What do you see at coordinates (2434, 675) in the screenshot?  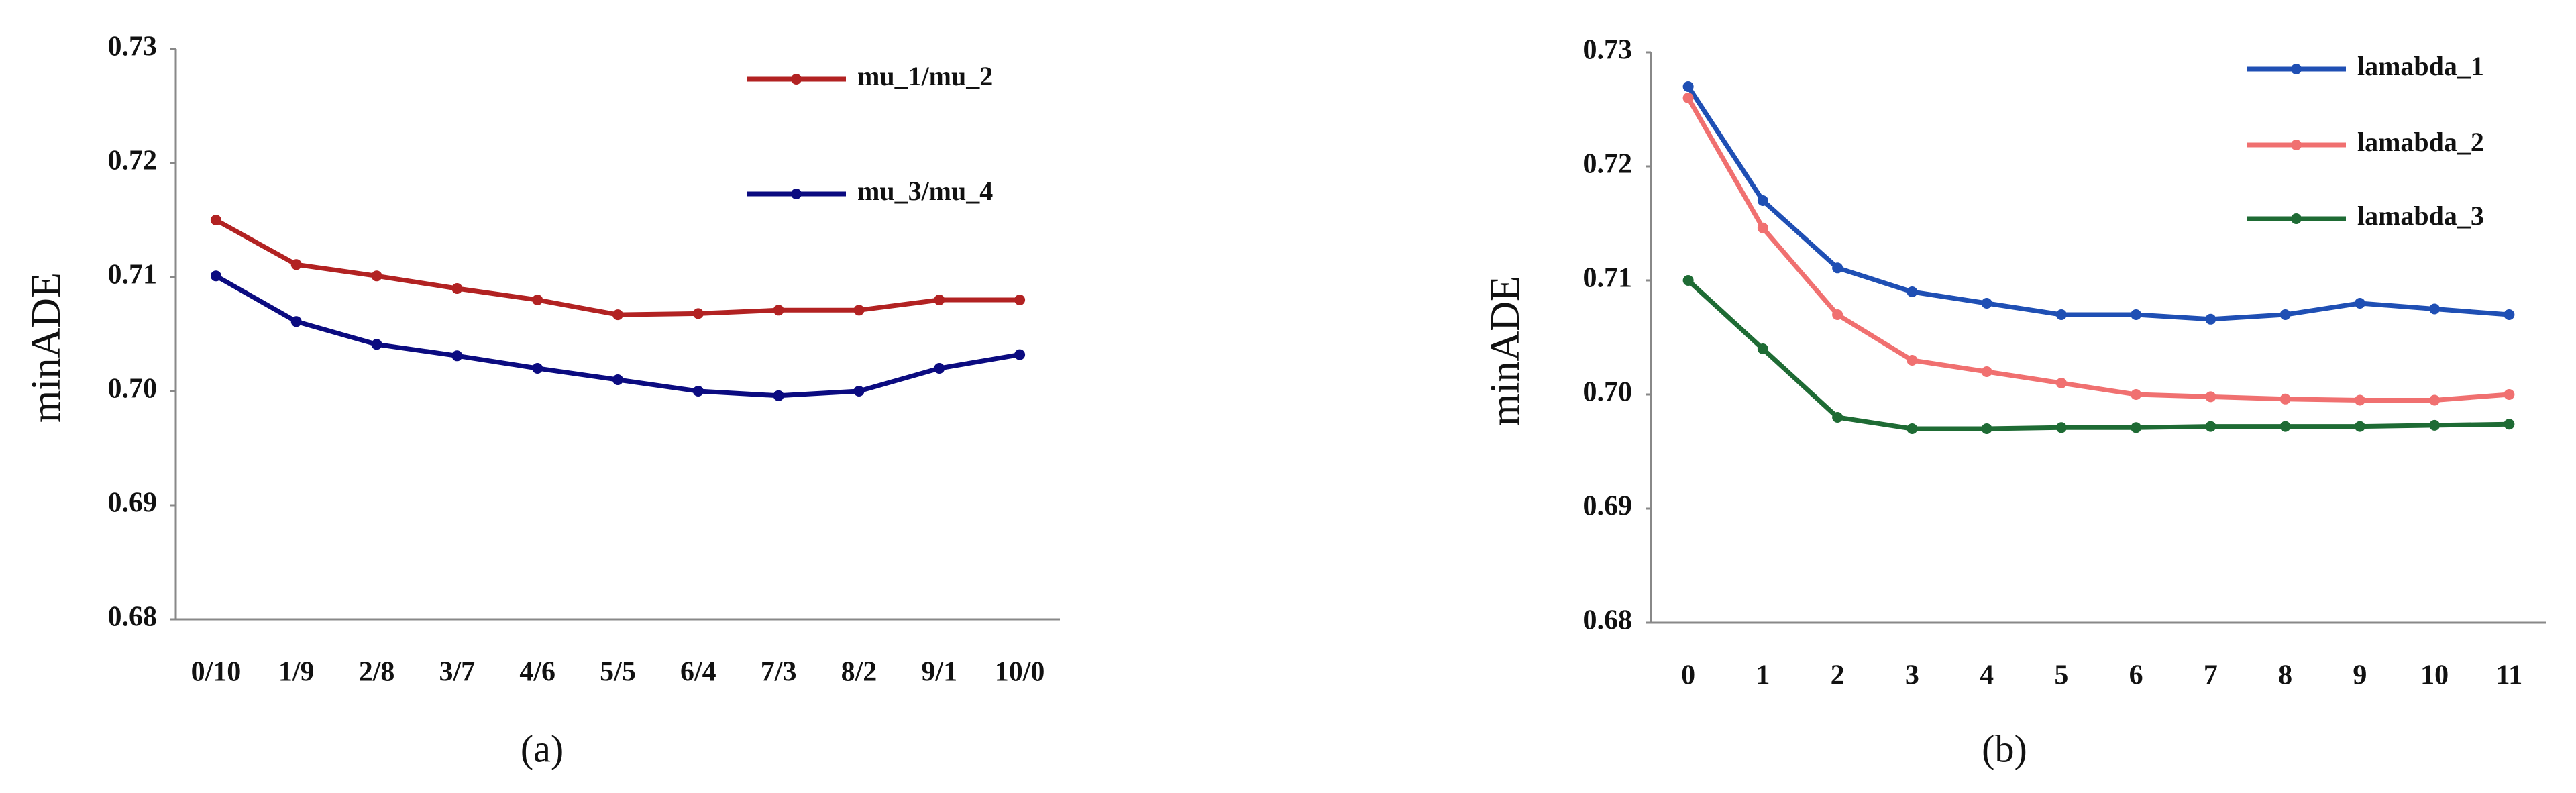 I see `x-tick-label: 10` at bounding box center [2434, 675].